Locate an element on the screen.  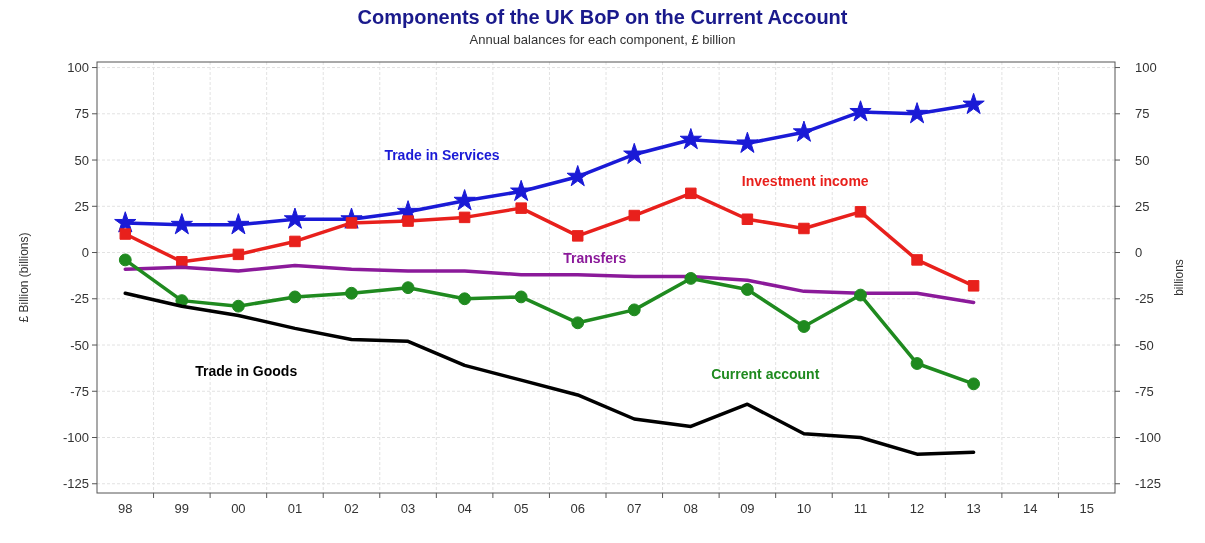
chart-title: Components of the UK BoP on the Current Account is located at coordinates (602, 17).